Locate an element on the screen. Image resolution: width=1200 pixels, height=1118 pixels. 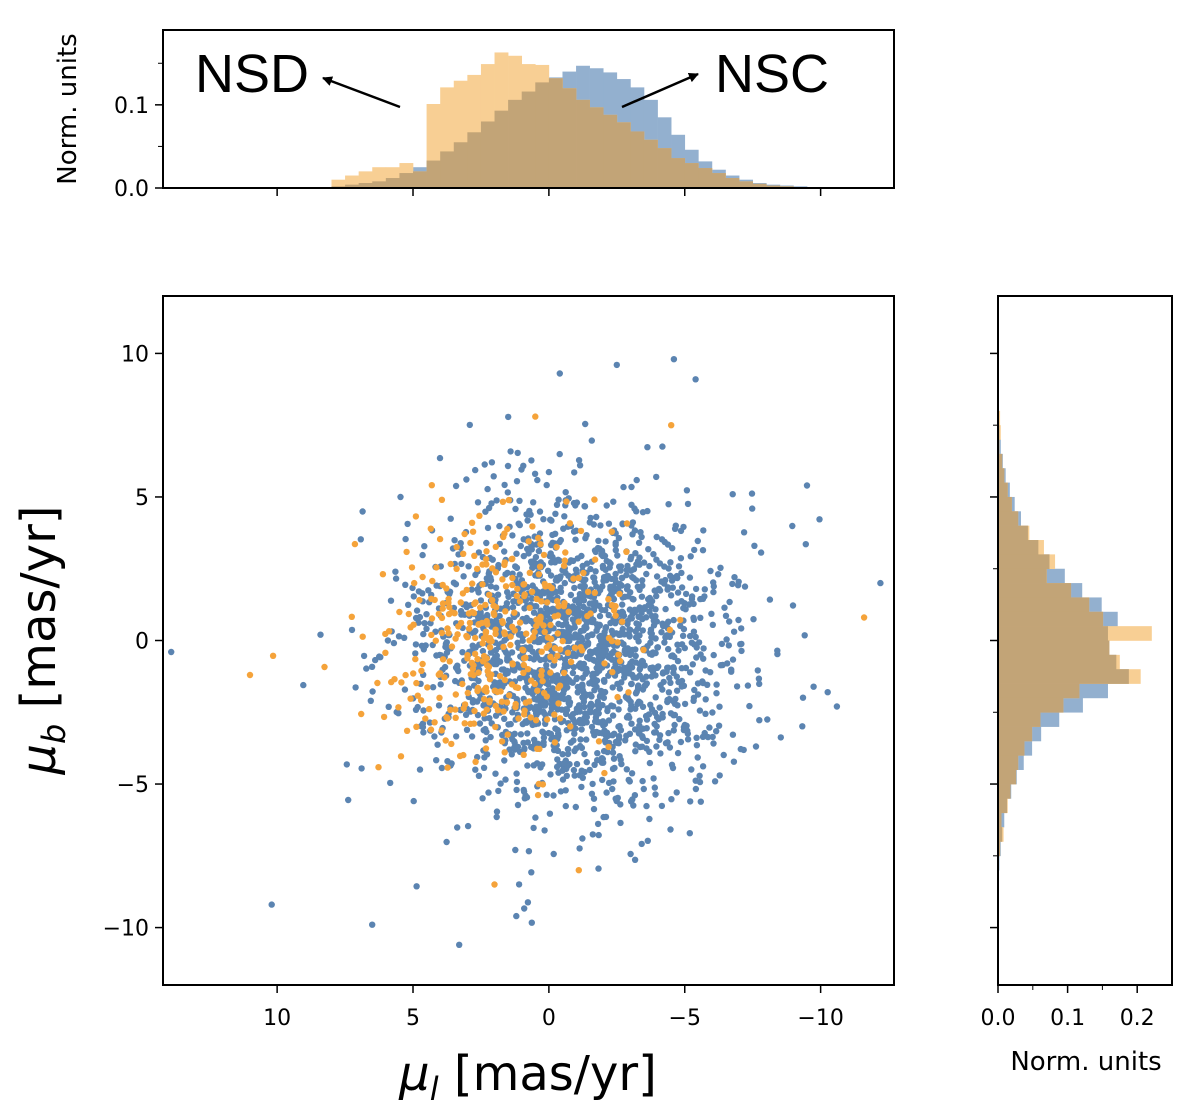
right-histogram-ticks: 0.0 0.1 0.2 is located at coordinates (1068, 691).